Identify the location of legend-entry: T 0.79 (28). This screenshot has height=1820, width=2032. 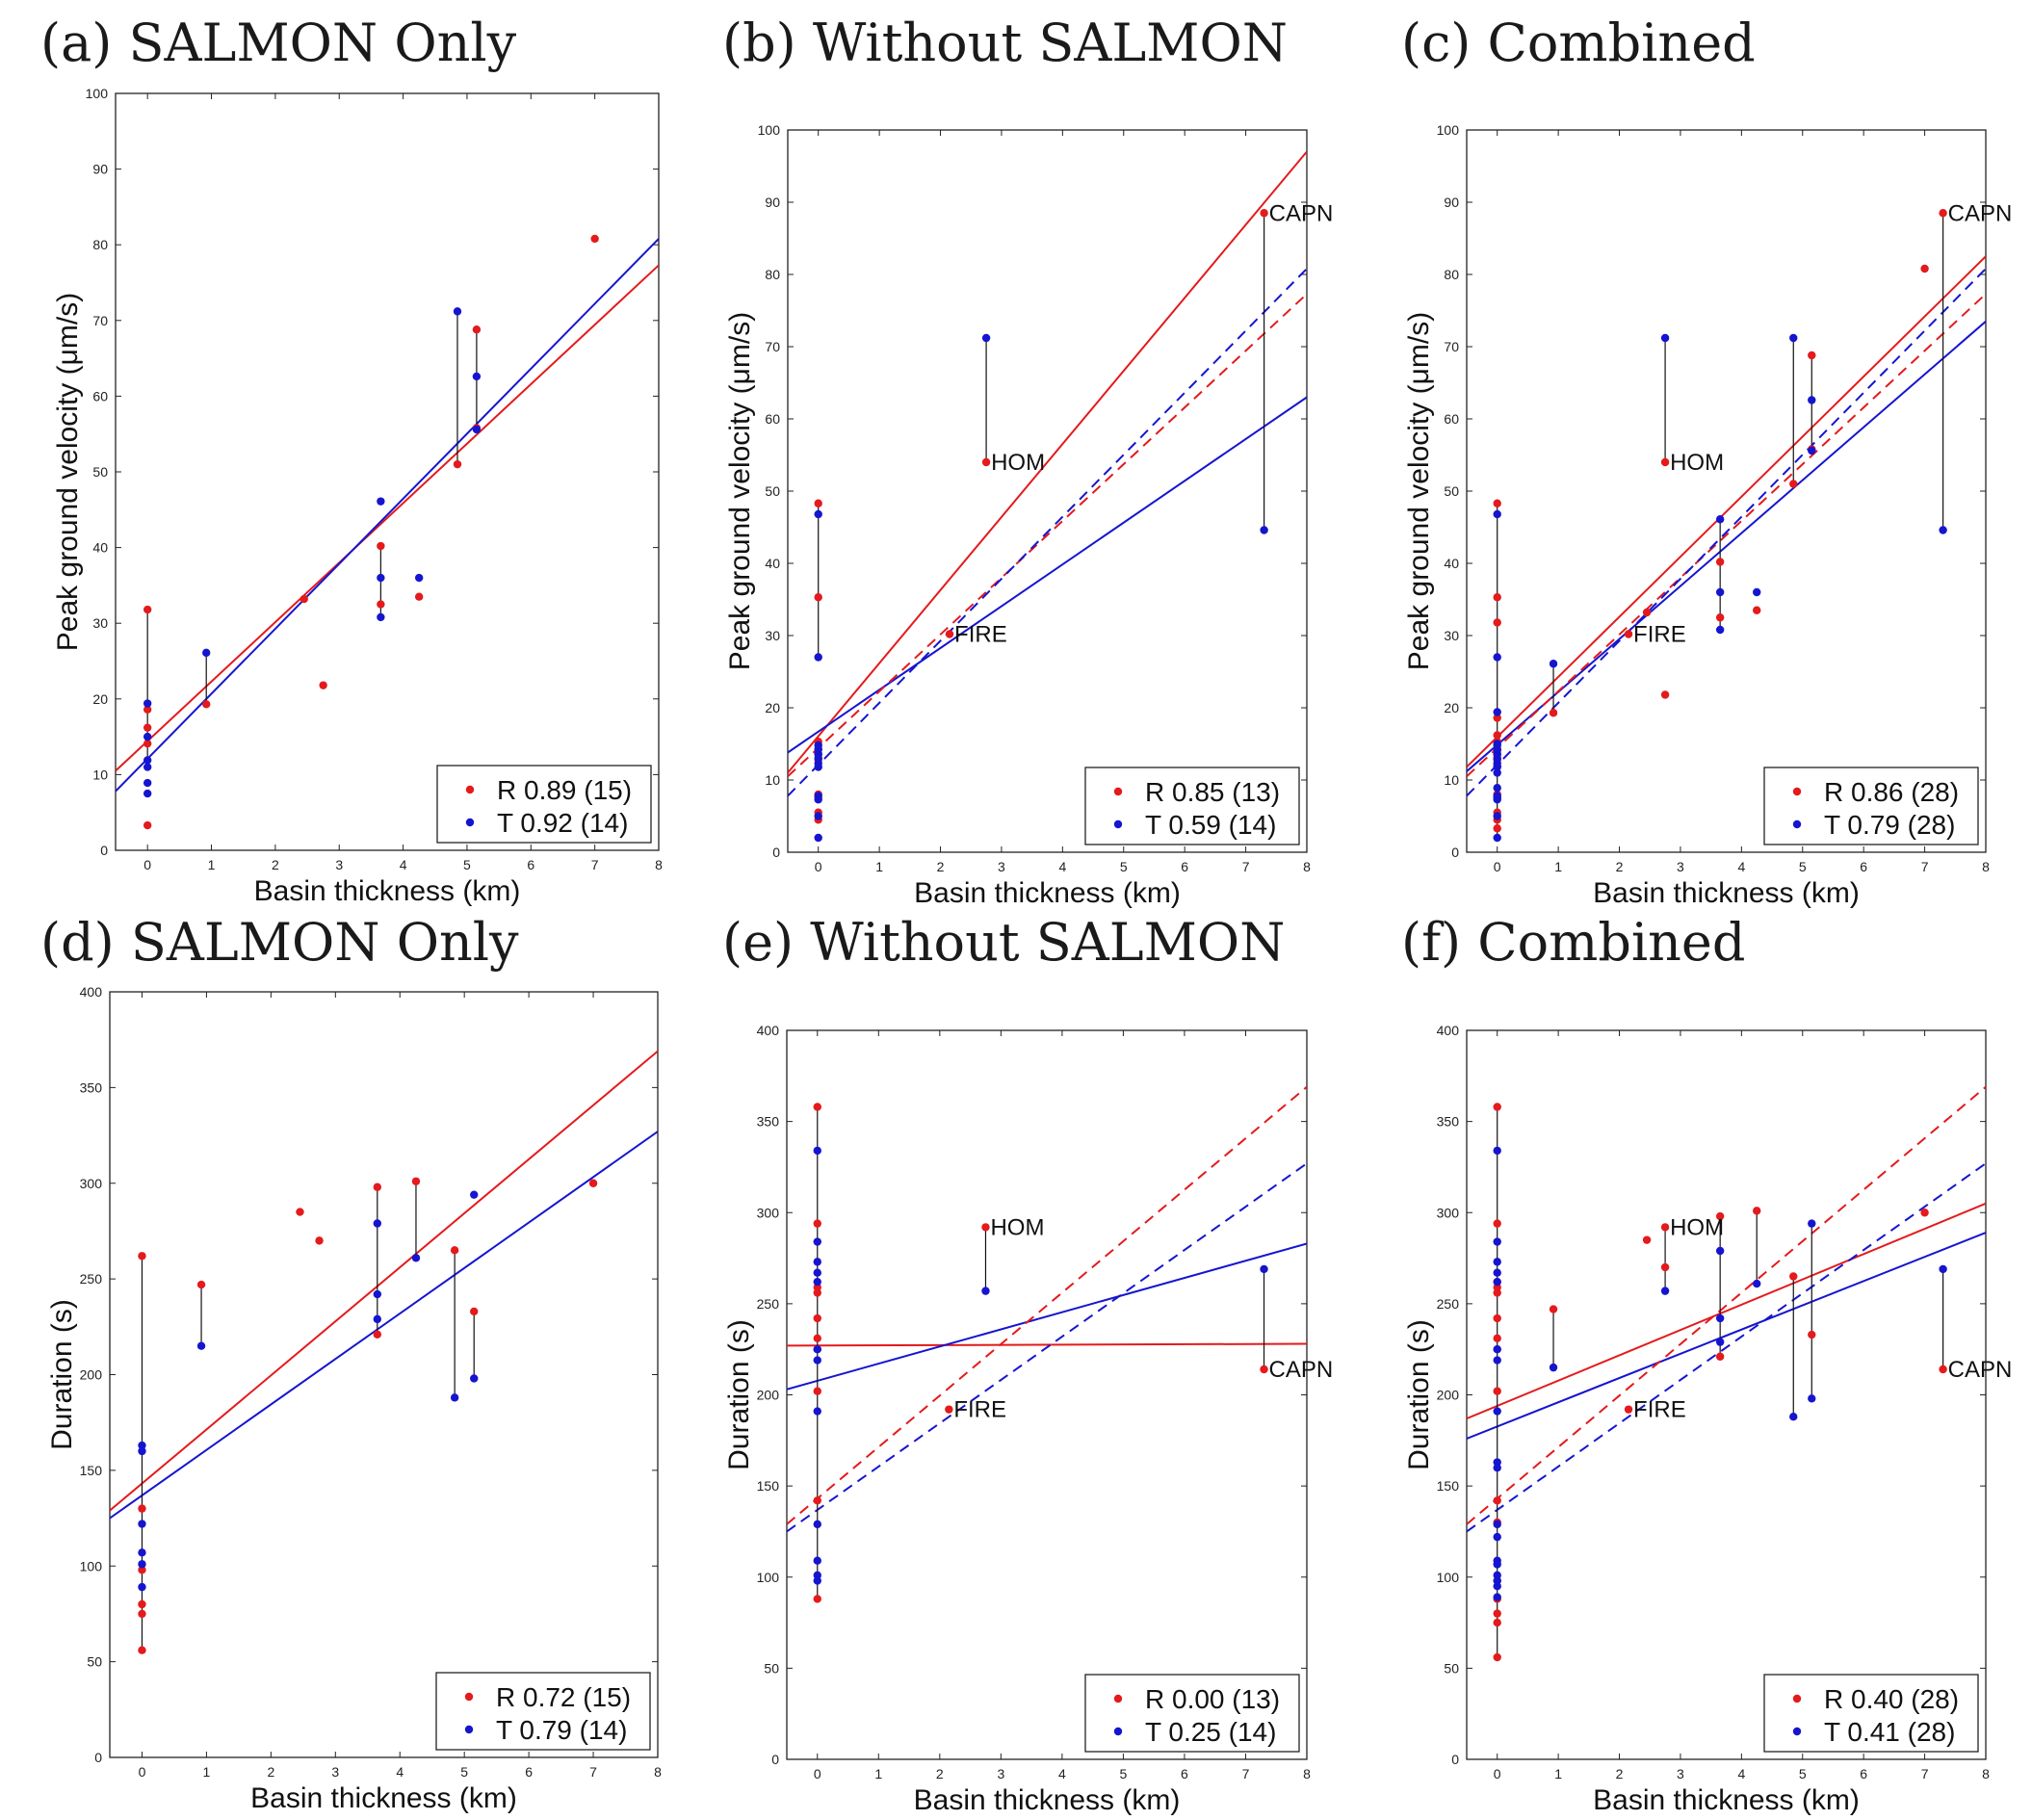
(1889, 825).